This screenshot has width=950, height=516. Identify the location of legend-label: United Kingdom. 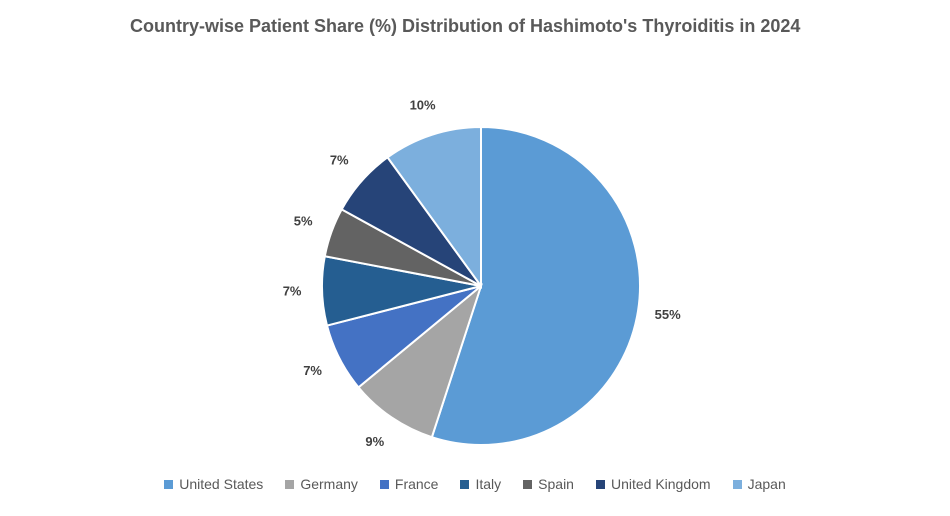
(660, 484).